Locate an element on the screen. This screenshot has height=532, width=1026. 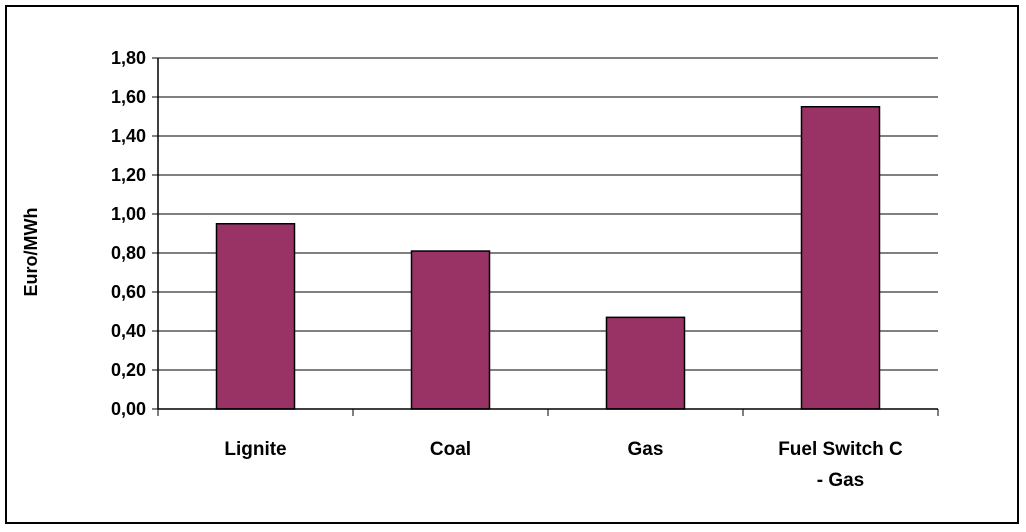
category-label: Coal is located at coordinates (450, 449).